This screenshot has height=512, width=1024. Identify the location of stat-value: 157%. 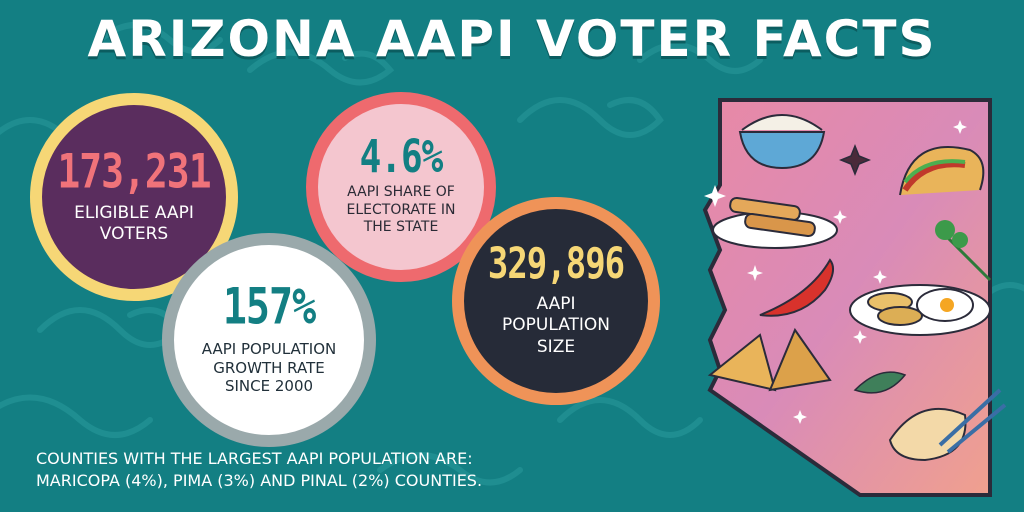
(269, 307).